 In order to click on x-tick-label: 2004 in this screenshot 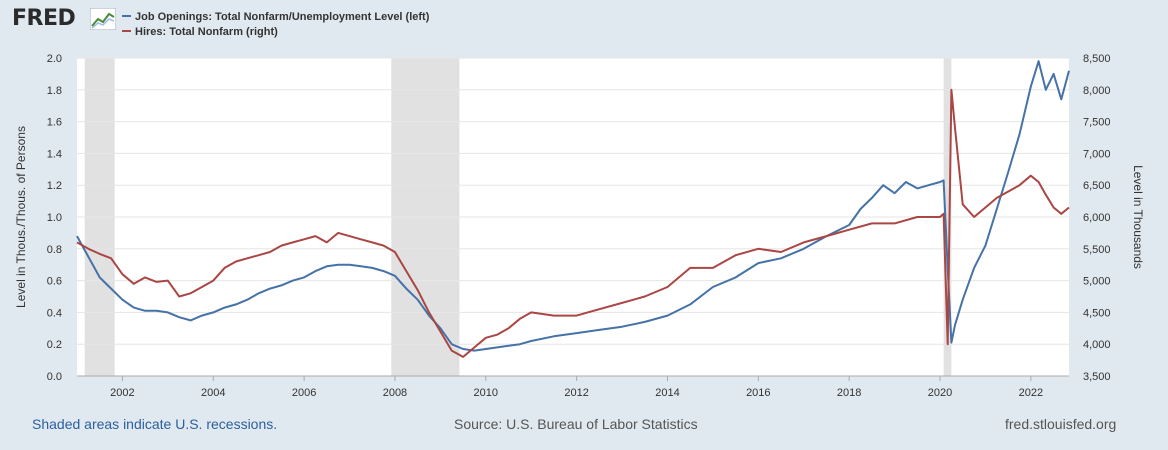, I will do `click(213, 393)`.